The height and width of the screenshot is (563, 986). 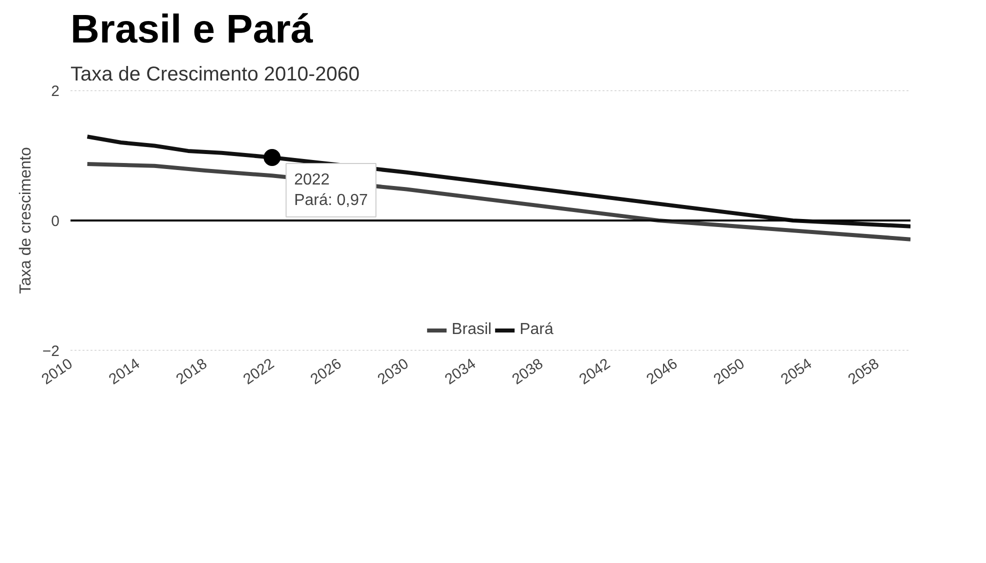 What do you see at coordinates (55, 221) in the screenshot?
I see `y-tick-label: 0` at bounding box center [55, 221].